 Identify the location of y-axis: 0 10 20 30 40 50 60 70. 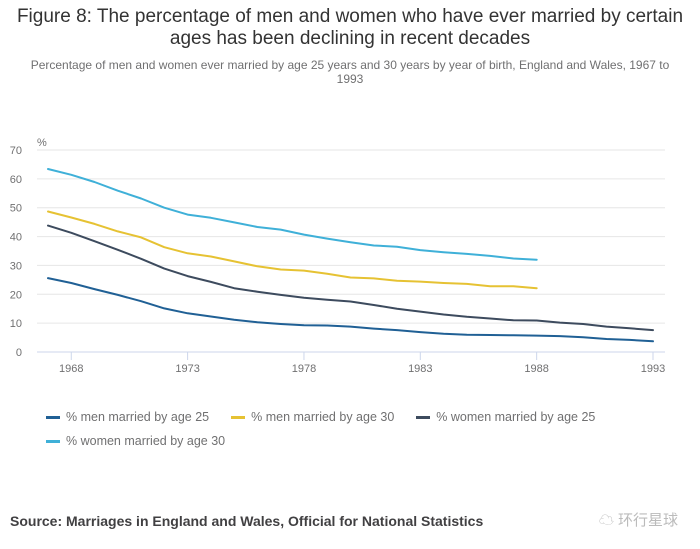
(16, 252).